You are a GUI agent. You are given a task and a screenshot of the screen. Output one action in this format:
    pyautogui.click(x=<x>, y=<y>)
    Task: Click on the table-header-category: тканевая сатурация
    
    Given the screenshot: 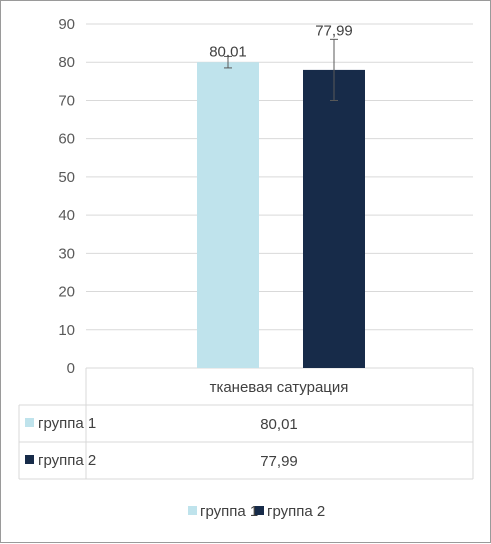 What is the action you would take?
    pyautogui.click(x=279, y=387)
    